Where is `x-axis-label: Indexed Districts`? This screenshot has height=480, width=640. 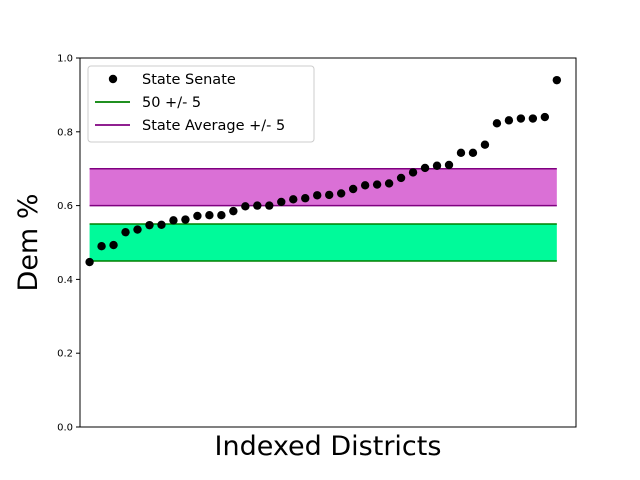 x-axis-label: Indexed Districts is located at coordinates (328, 446).